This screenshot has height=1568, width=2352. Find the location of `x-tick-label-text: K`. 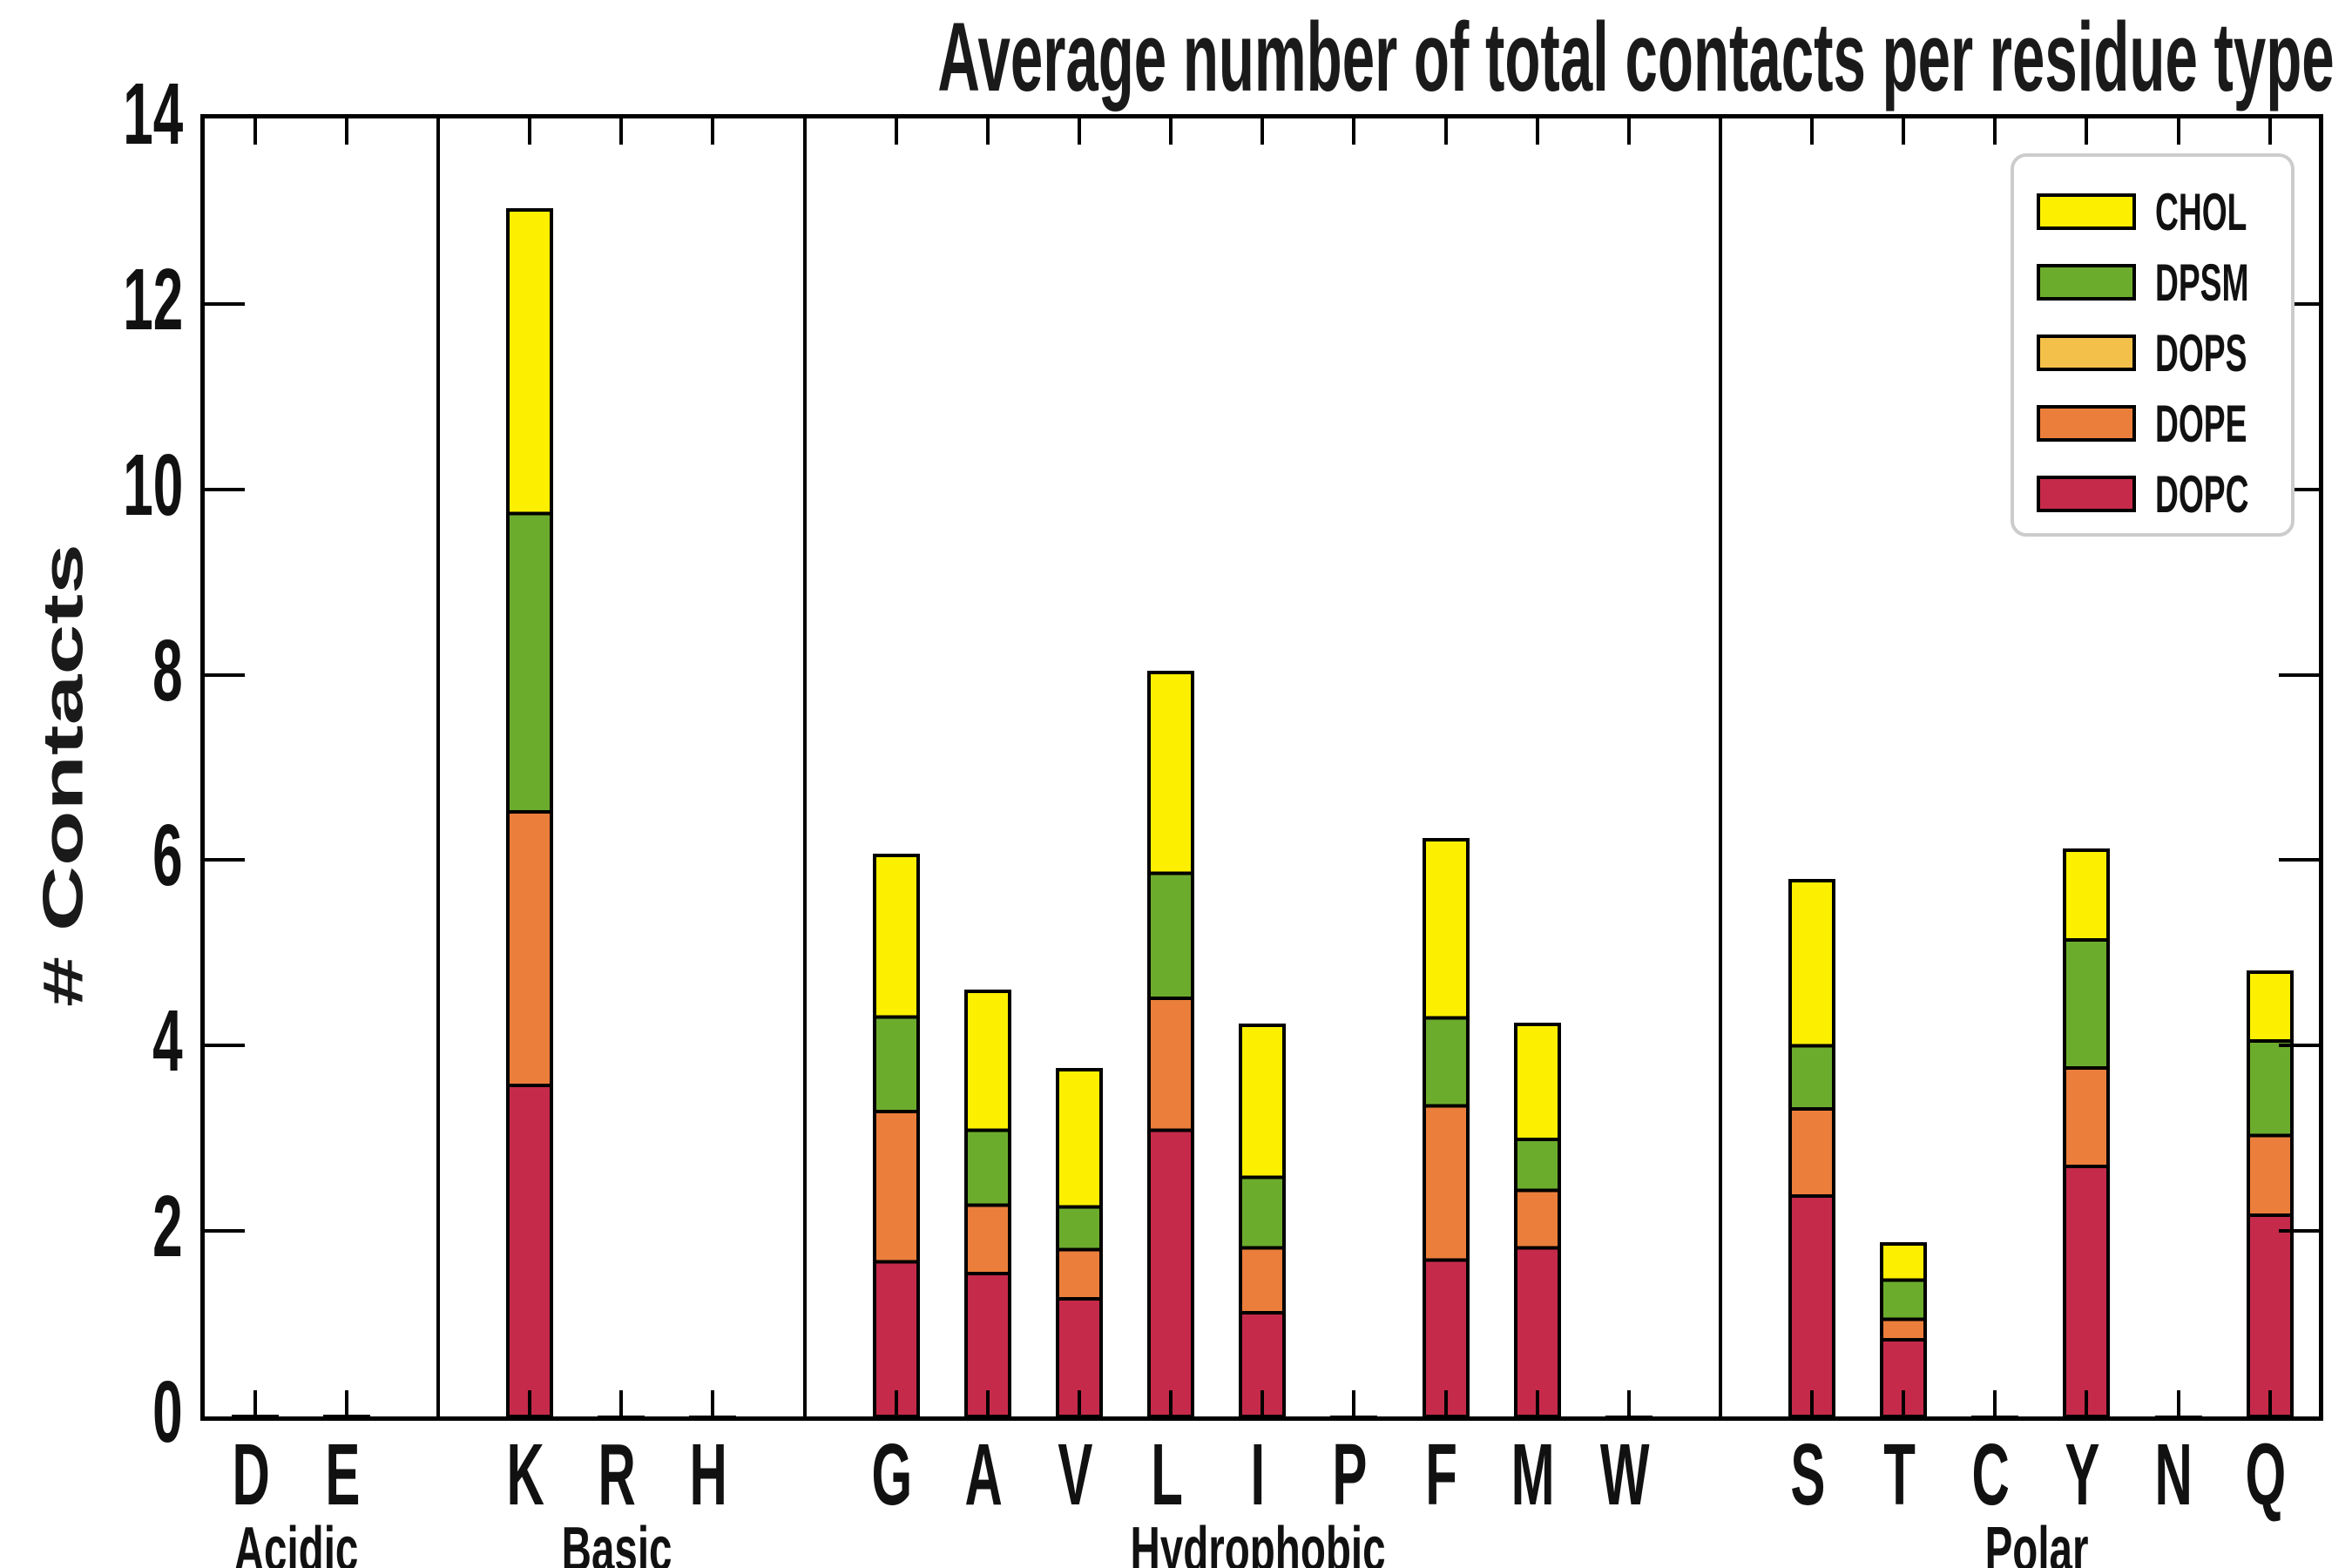

x-tick-label-text: K is located at coordinates (525, 1475).